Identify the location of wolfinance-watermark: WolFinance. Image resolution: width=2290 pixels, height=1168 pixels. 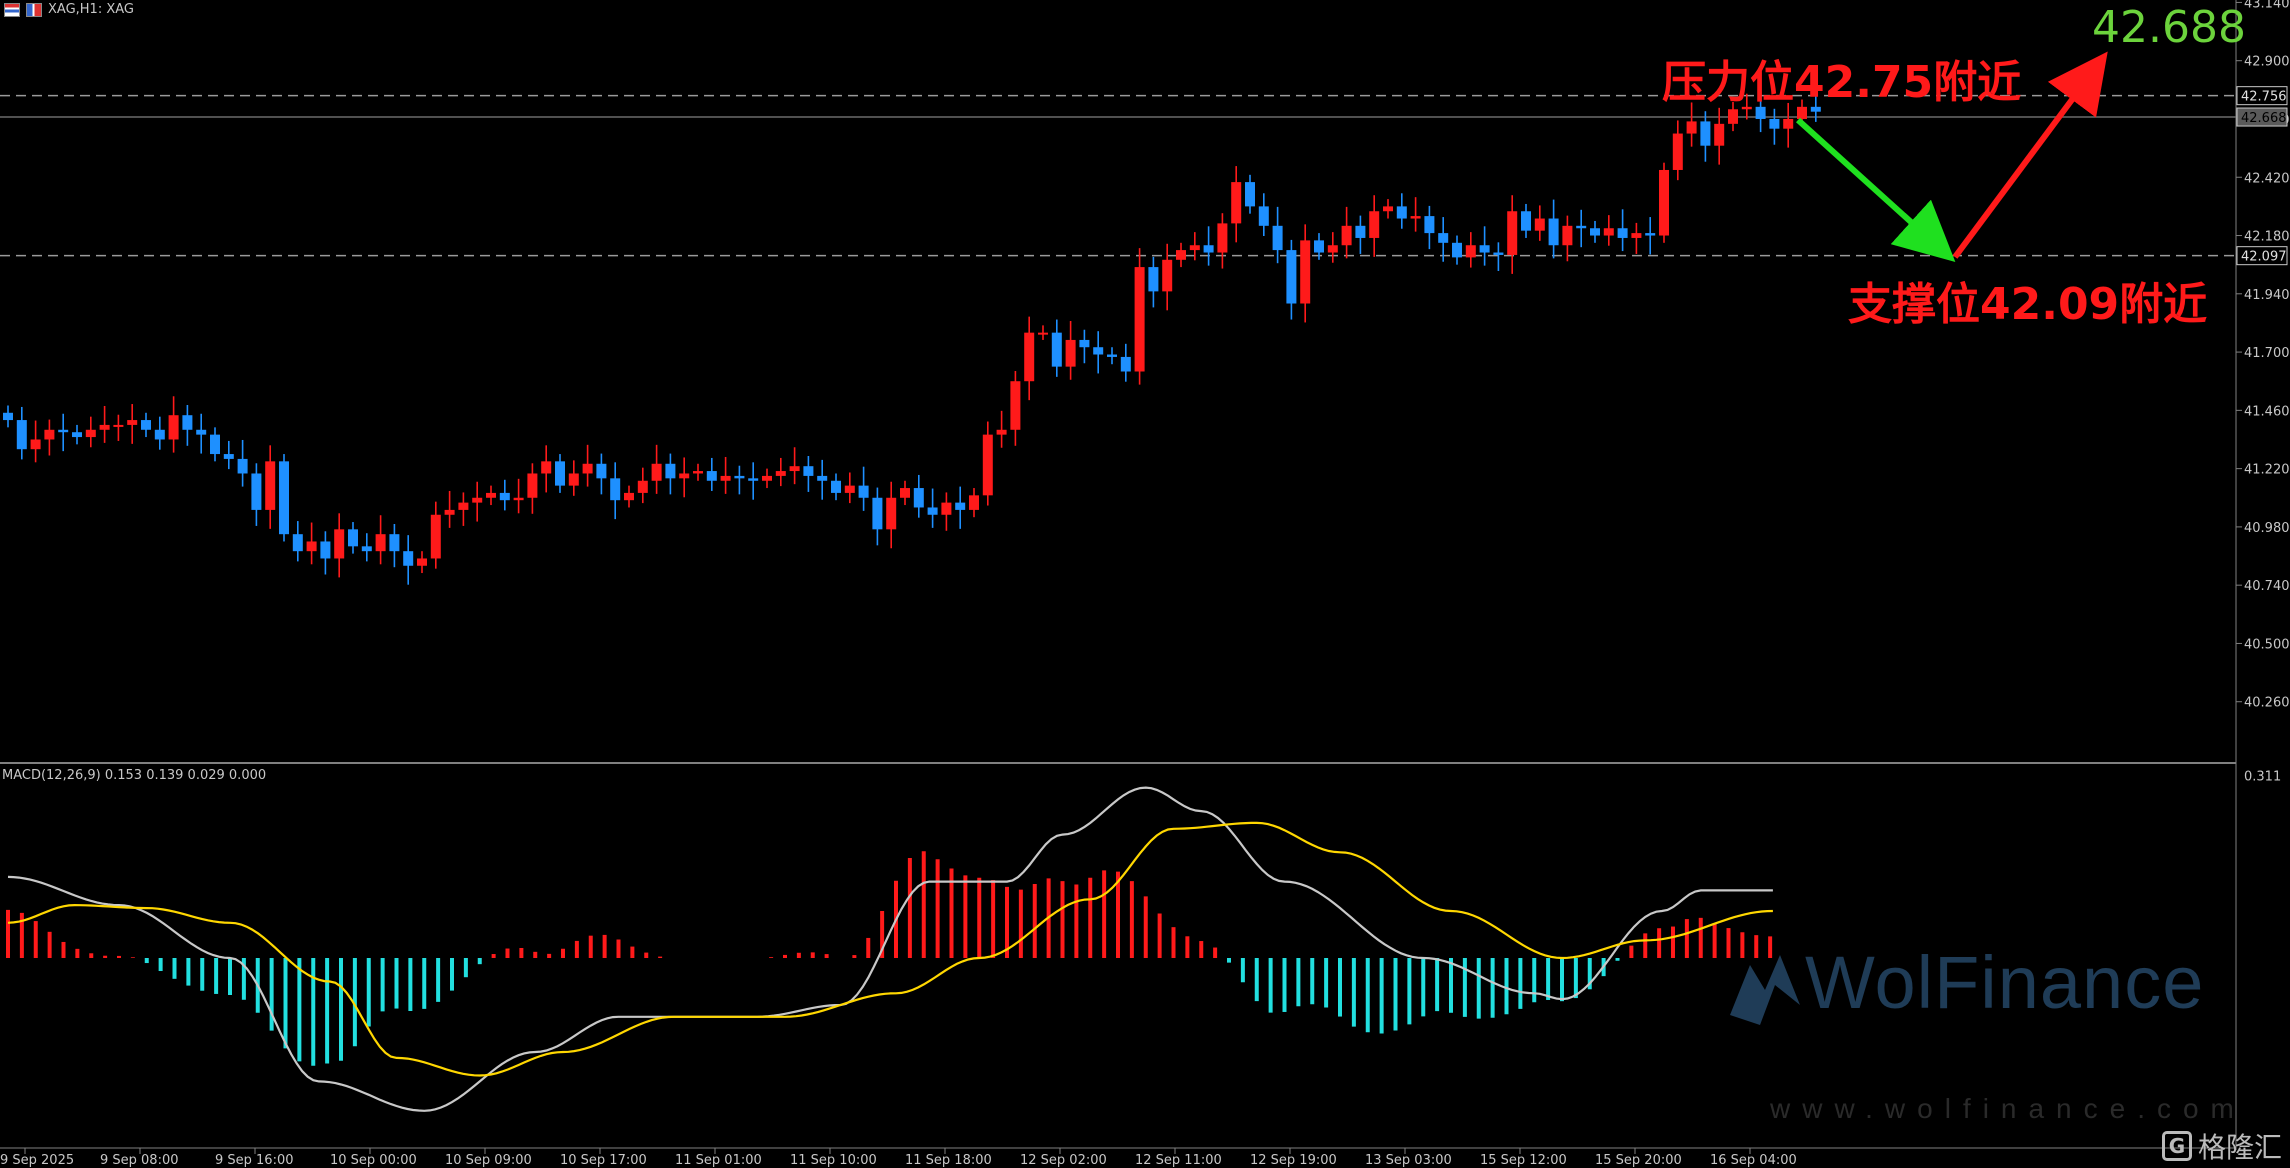
(1957, 982).